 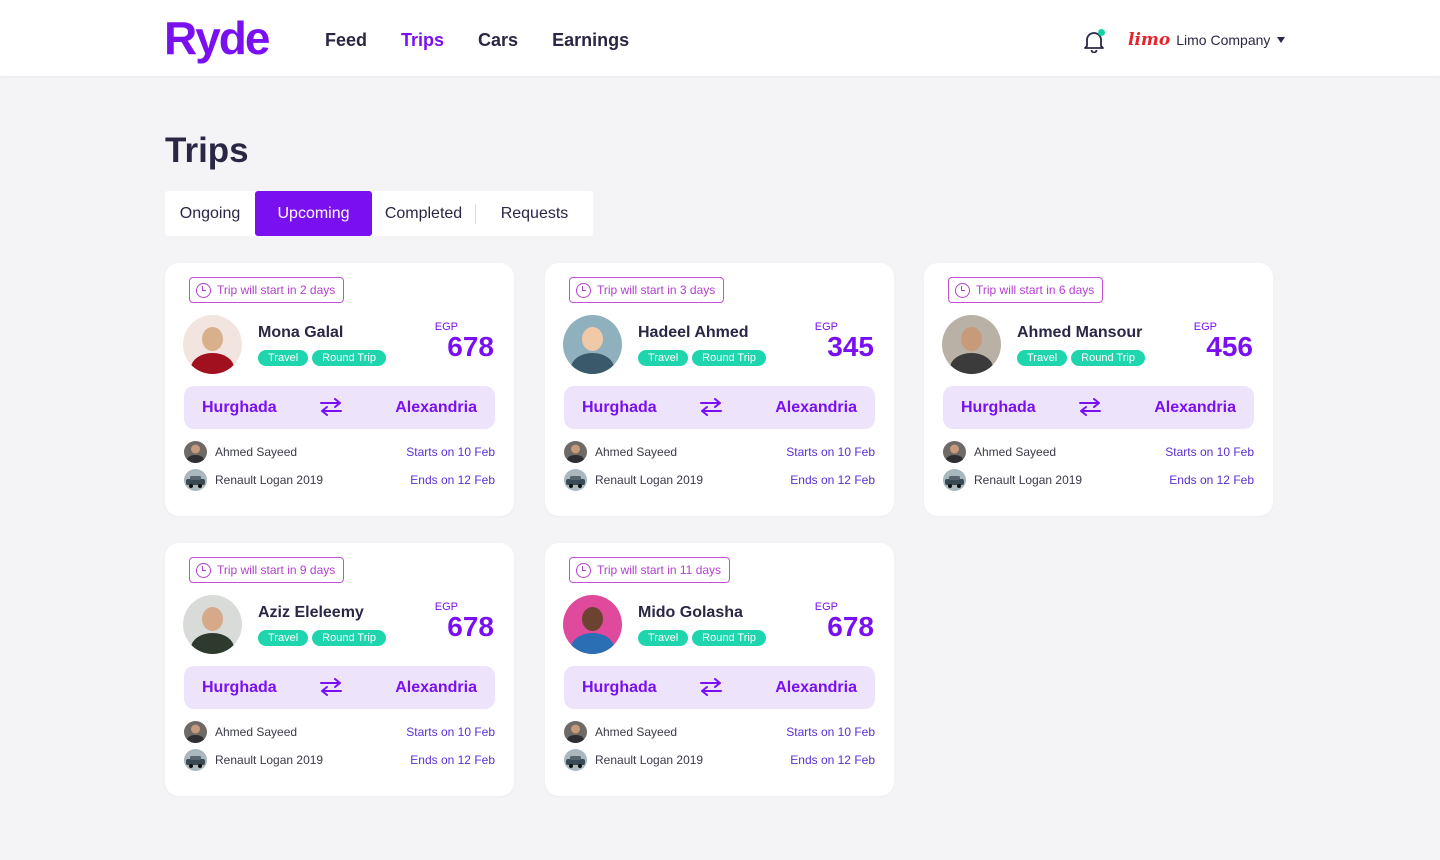 I want to click on nav-earnings: Earnings, so click(x=591, y=40).